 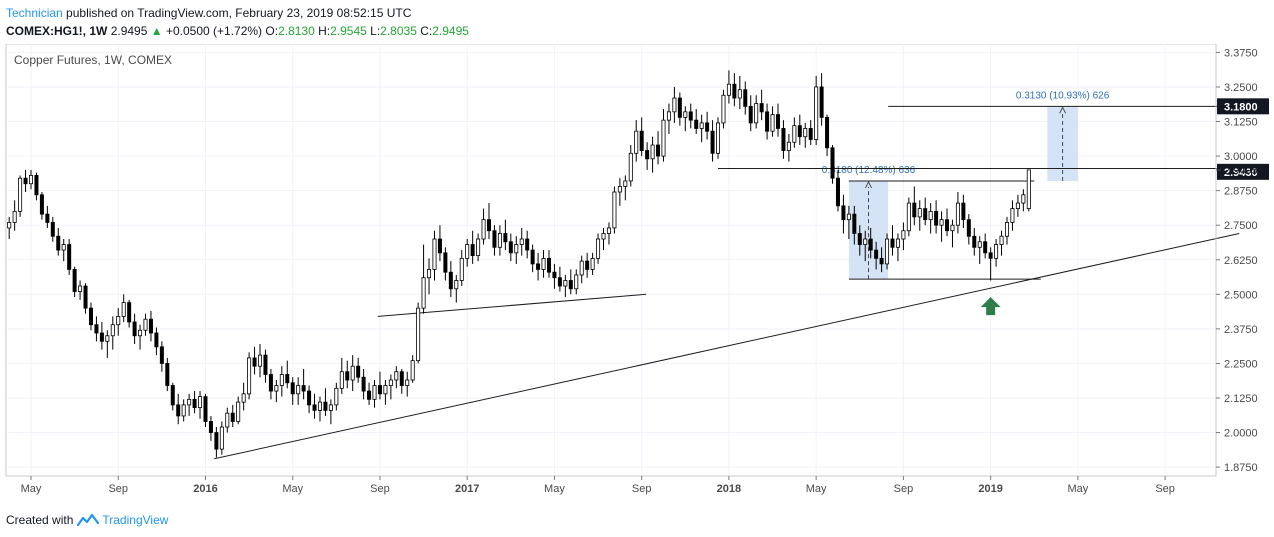 What do you see at coordinates (642, 489) in the screenshot?
I see `time-tick-label: Sep` at bounding box center [642, 489].